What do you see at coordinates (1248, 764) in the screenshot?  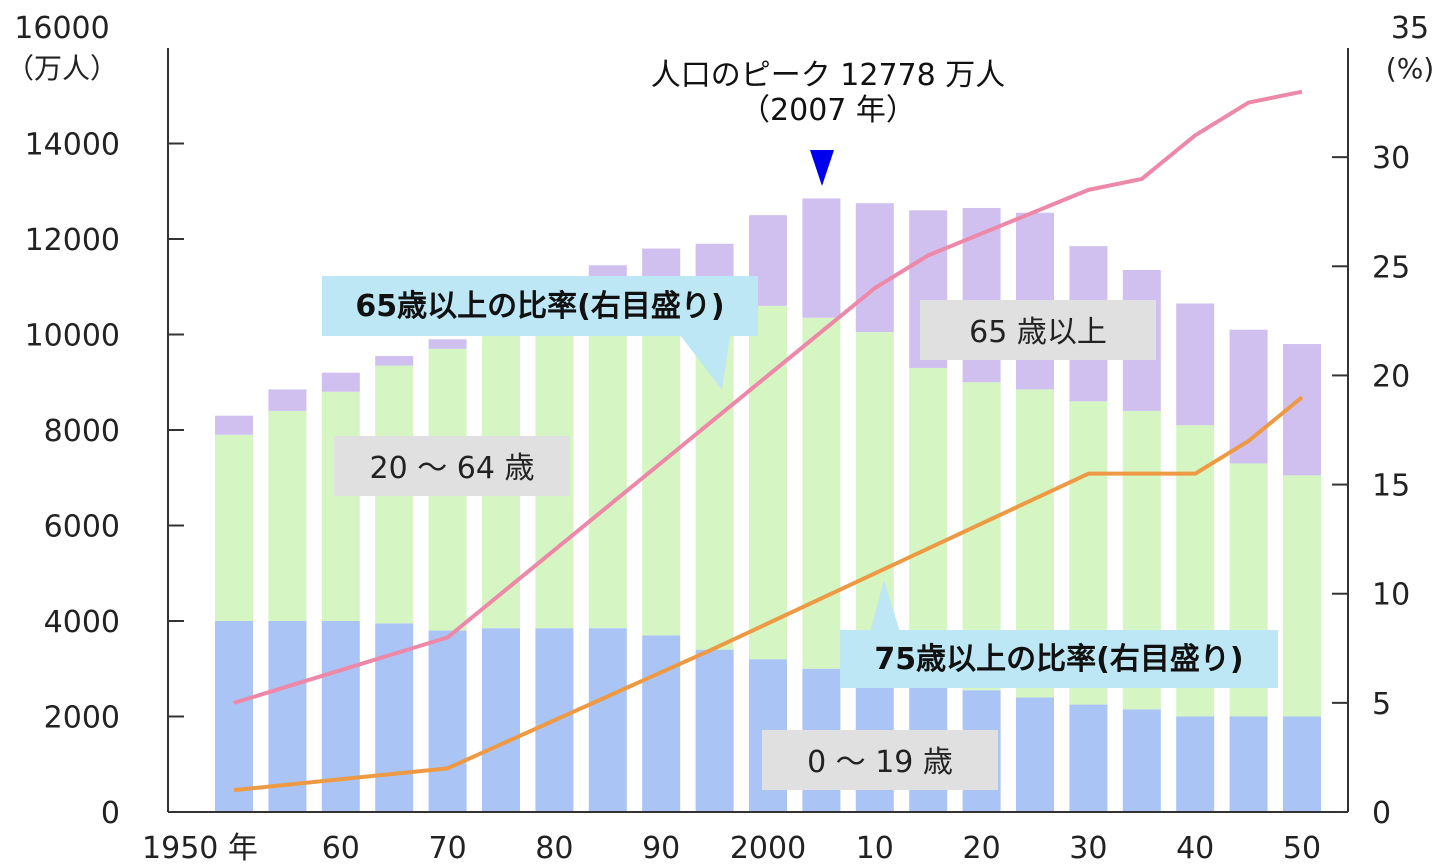 I see `bar-segment-0-19-2045` at bounding box center [1248, 764].